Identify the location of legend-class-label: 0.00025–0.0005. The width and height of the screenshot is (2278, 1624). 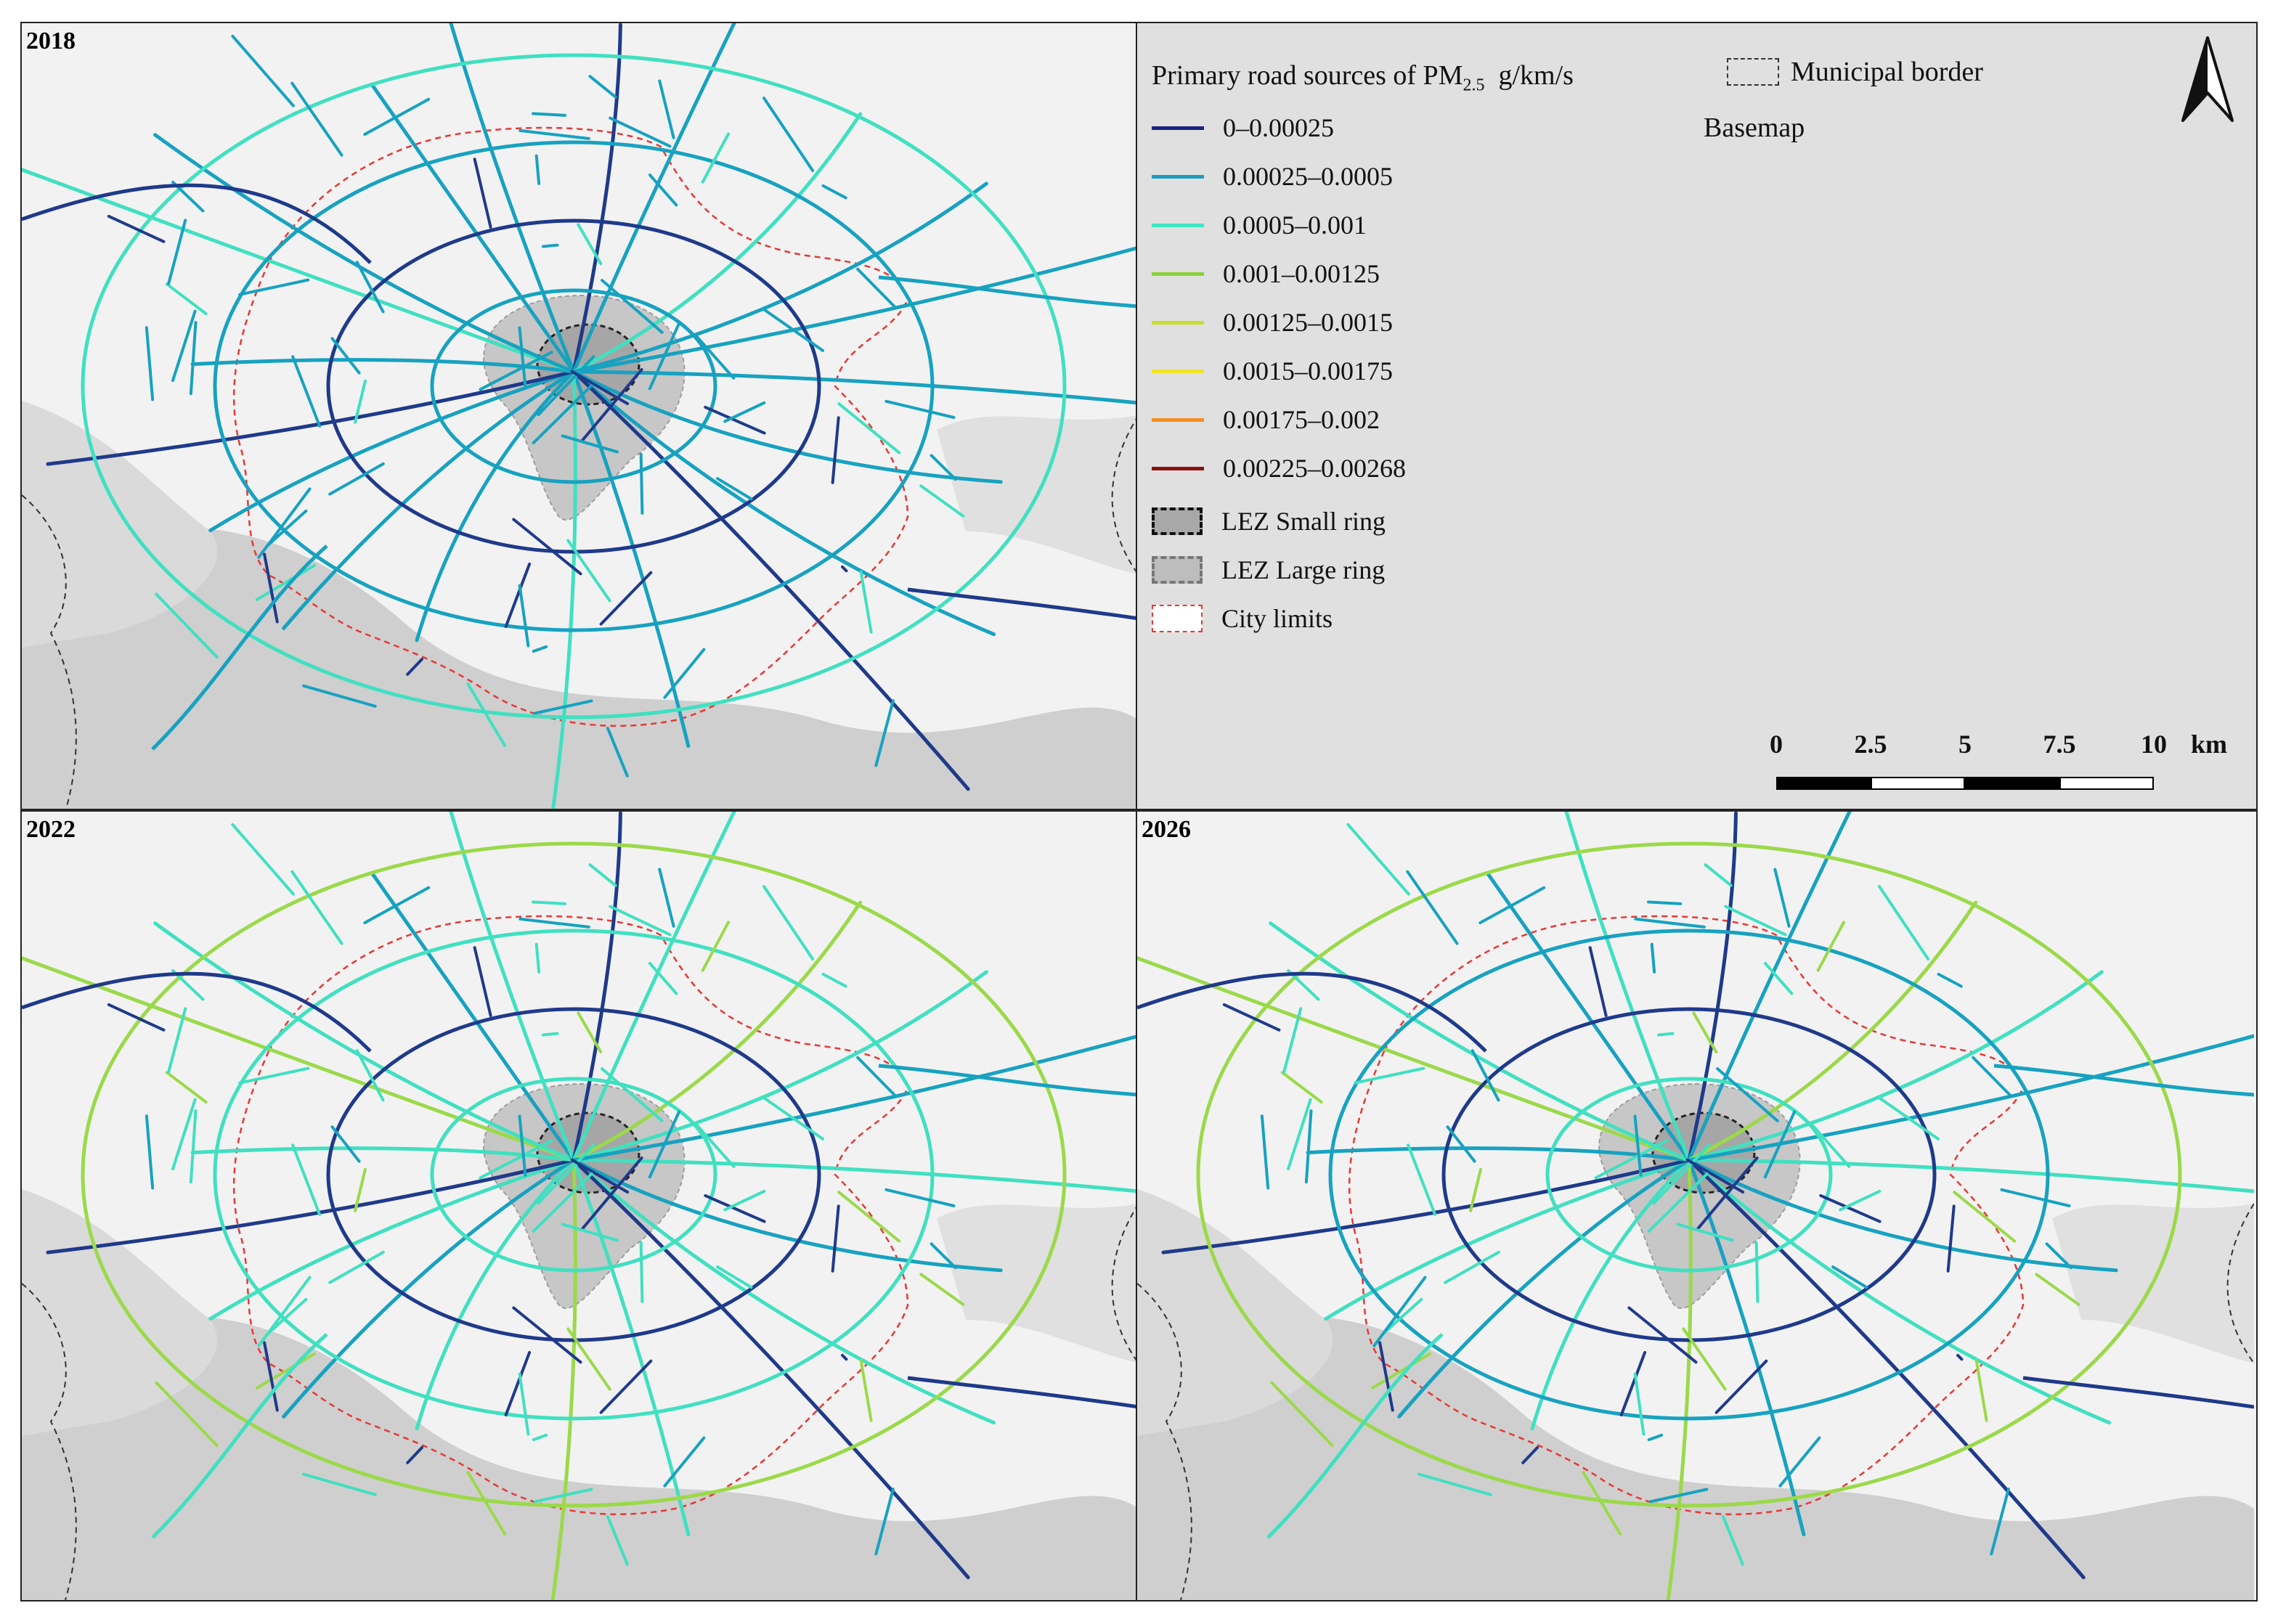
(1308, 177).